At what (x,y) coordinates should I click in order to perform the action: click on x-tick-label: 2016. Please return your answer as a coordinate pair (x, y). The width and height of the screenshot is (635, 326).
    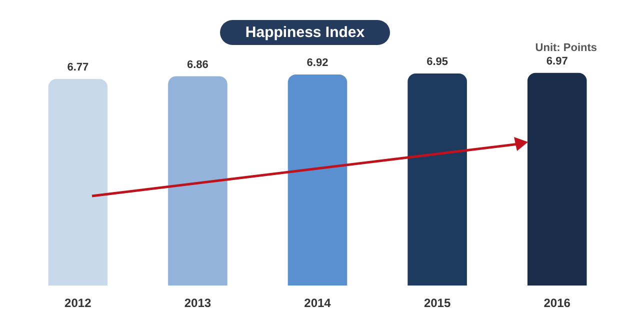
    Looking at the image, I should click on (557, 303).